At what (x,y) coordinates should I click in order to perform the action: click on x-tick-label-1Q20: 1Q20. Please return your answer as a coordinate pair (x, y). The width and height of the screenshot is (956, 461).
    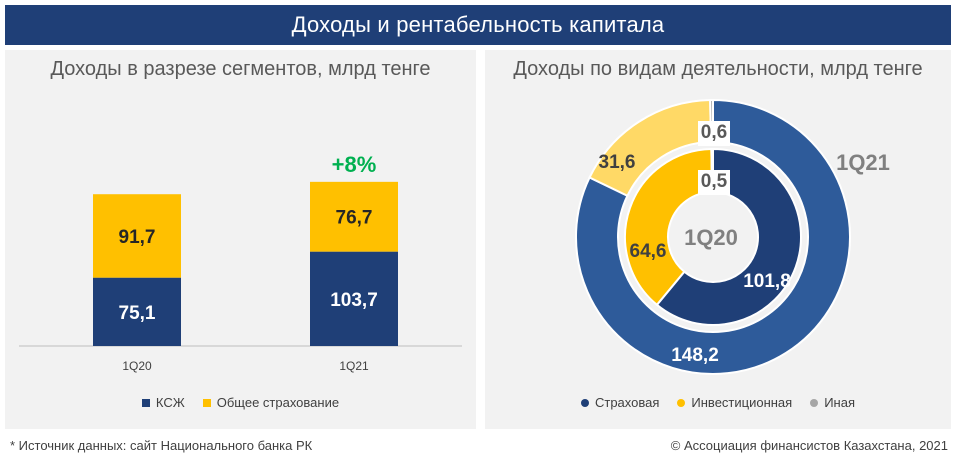
    Looking at the image, I should click on (137, 366).